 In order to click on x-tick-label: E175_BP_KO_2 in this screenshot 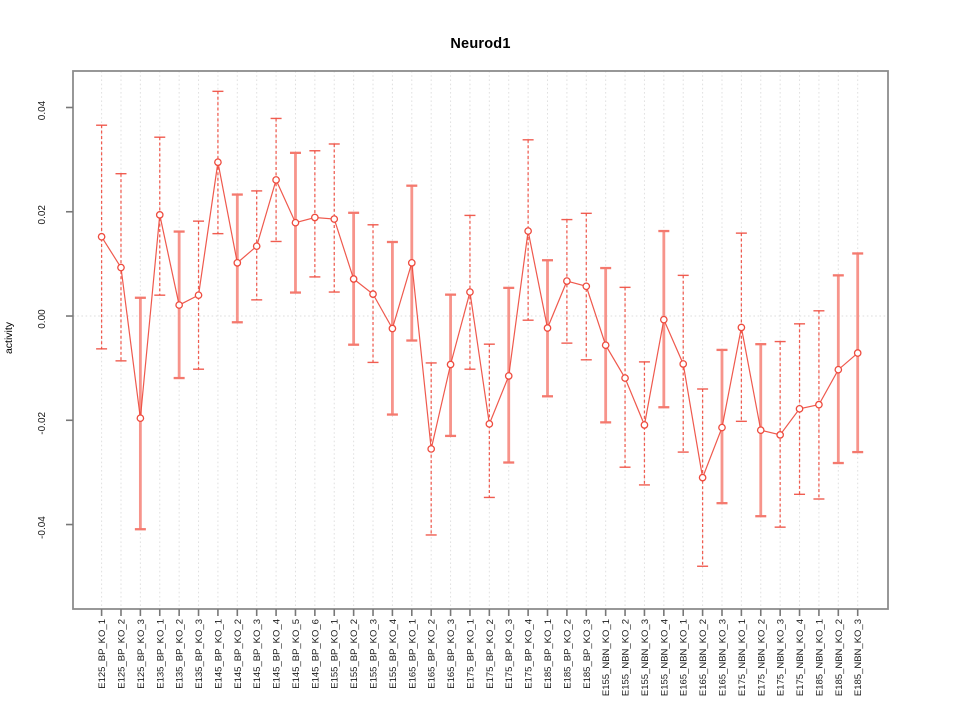, I will do `click(490, 654)`.